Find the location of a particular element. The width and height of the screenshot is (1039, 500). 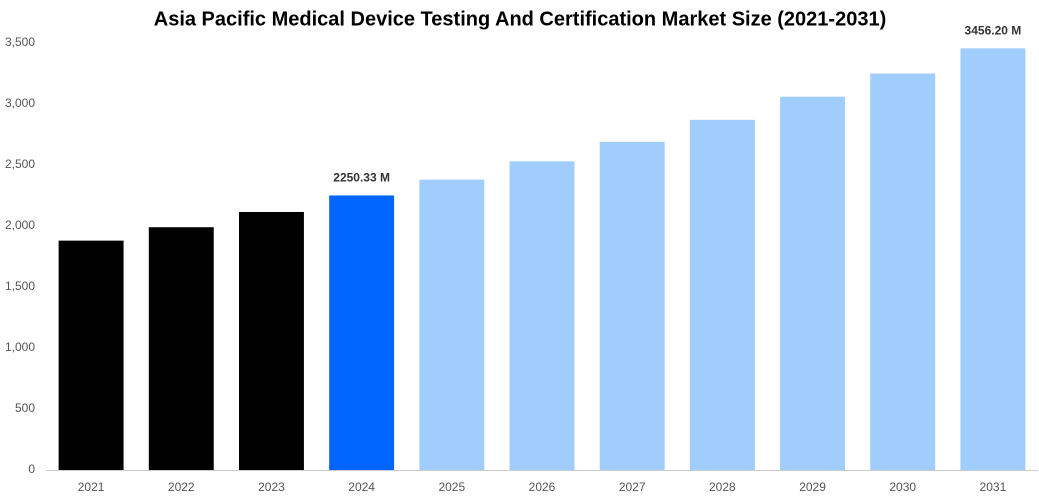

y-tick-label: 3,000 is located at coordinates (20, 103).